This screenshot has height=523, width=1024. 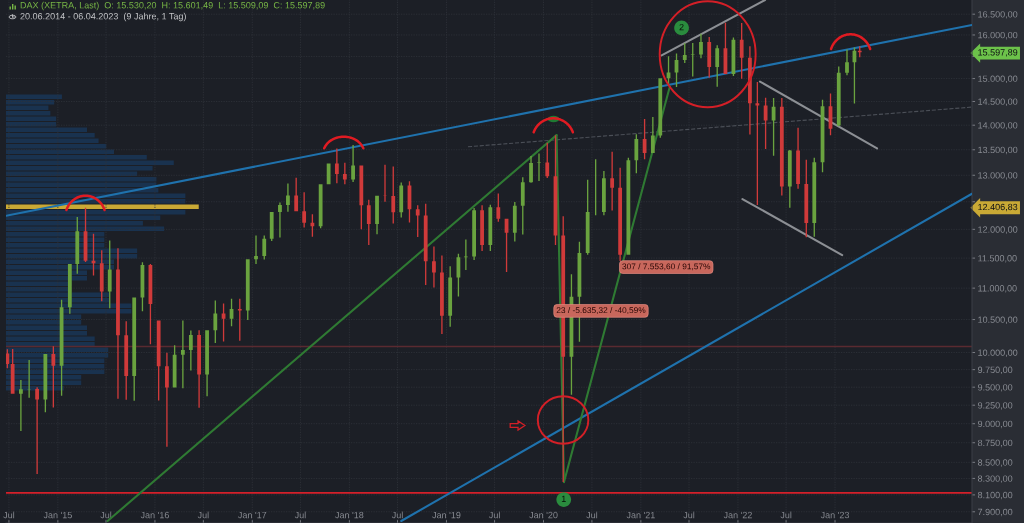 I want to click on y-tick-label: 7.900,00, so click(x=995, y=512).